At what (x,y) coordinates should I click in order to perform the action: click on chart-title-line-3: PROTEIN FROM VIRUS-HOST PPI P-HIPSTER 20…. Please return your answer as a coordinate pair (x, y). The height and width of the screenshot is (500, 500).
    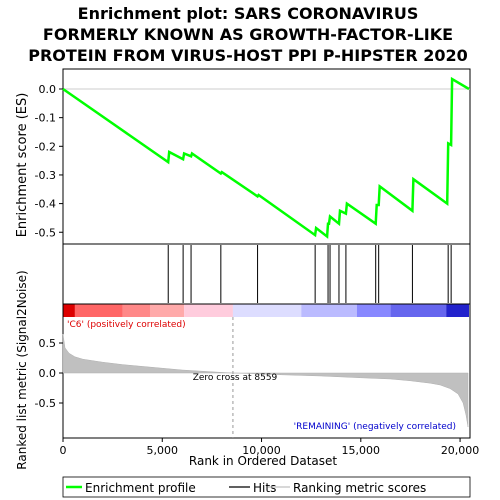
    Looking at the image, I should click on (247, 55).